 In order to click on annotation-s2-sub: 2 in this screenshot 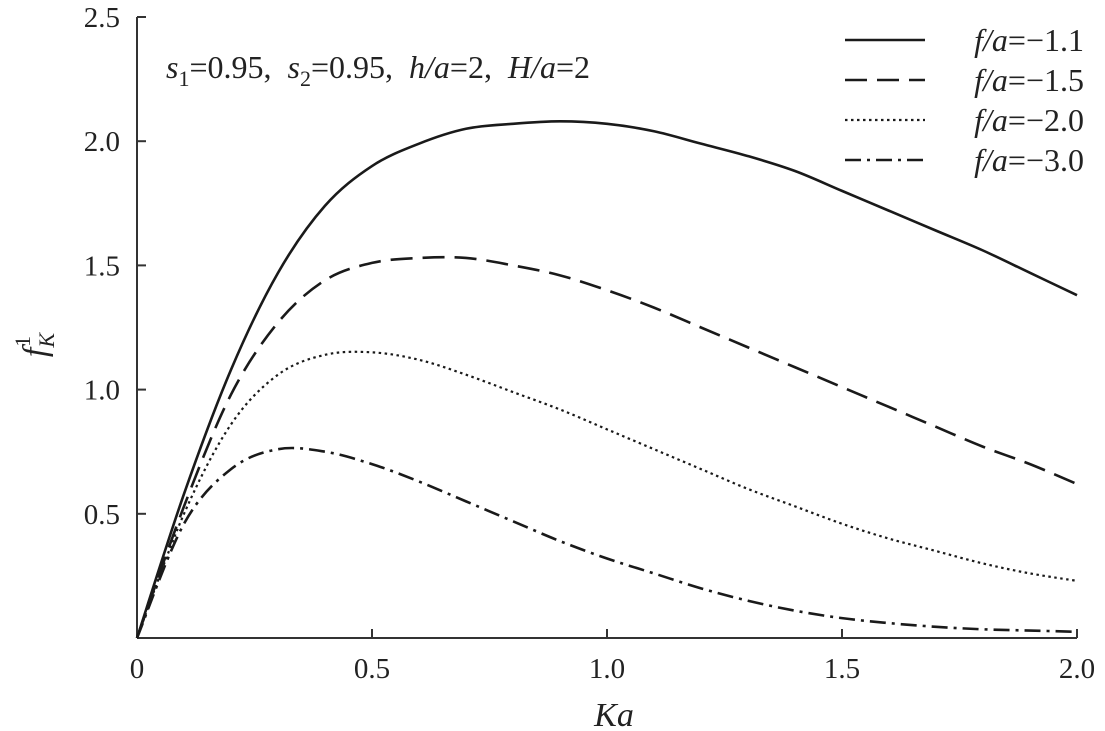, I will do `click(305, 78)`.